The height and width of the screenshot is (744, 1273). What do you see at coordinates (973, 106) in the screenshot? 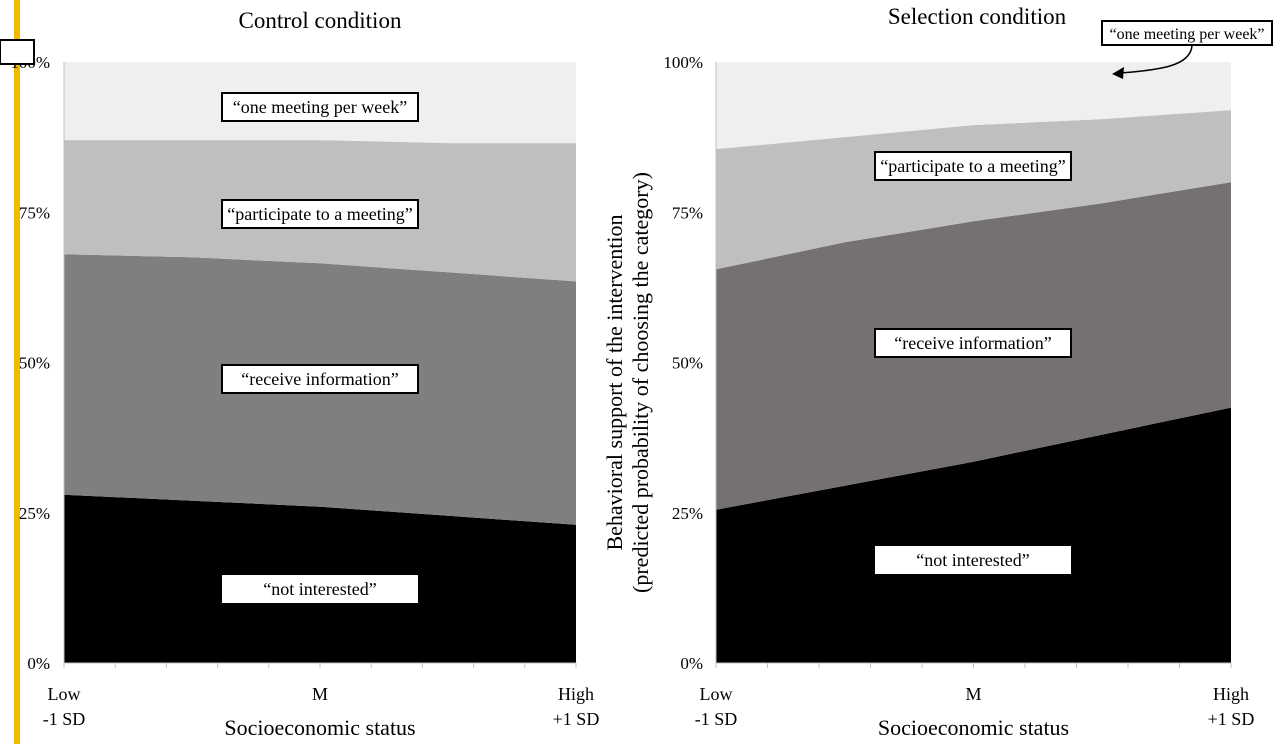
I see `area-one-meeting-per-week` at bounding box center [973, 106].